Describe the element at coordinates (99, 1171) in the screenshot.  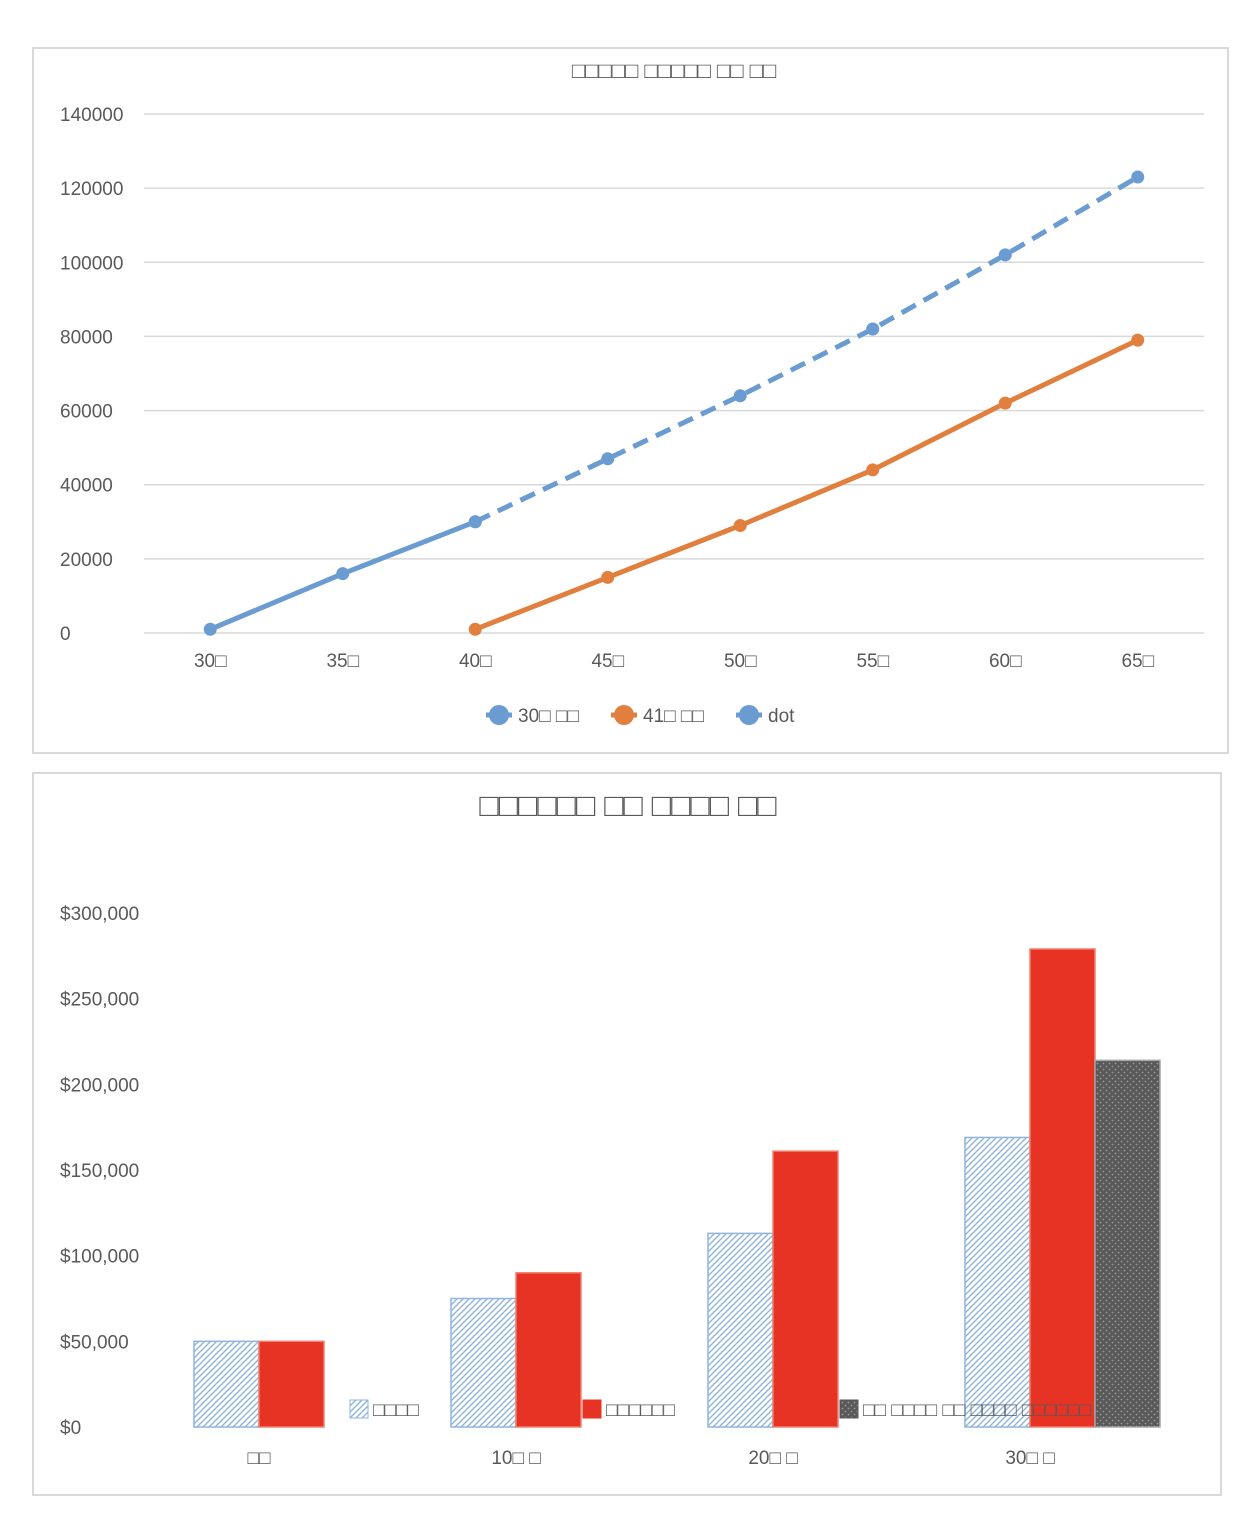
I see `y-tick-label: $150,000` at that location.